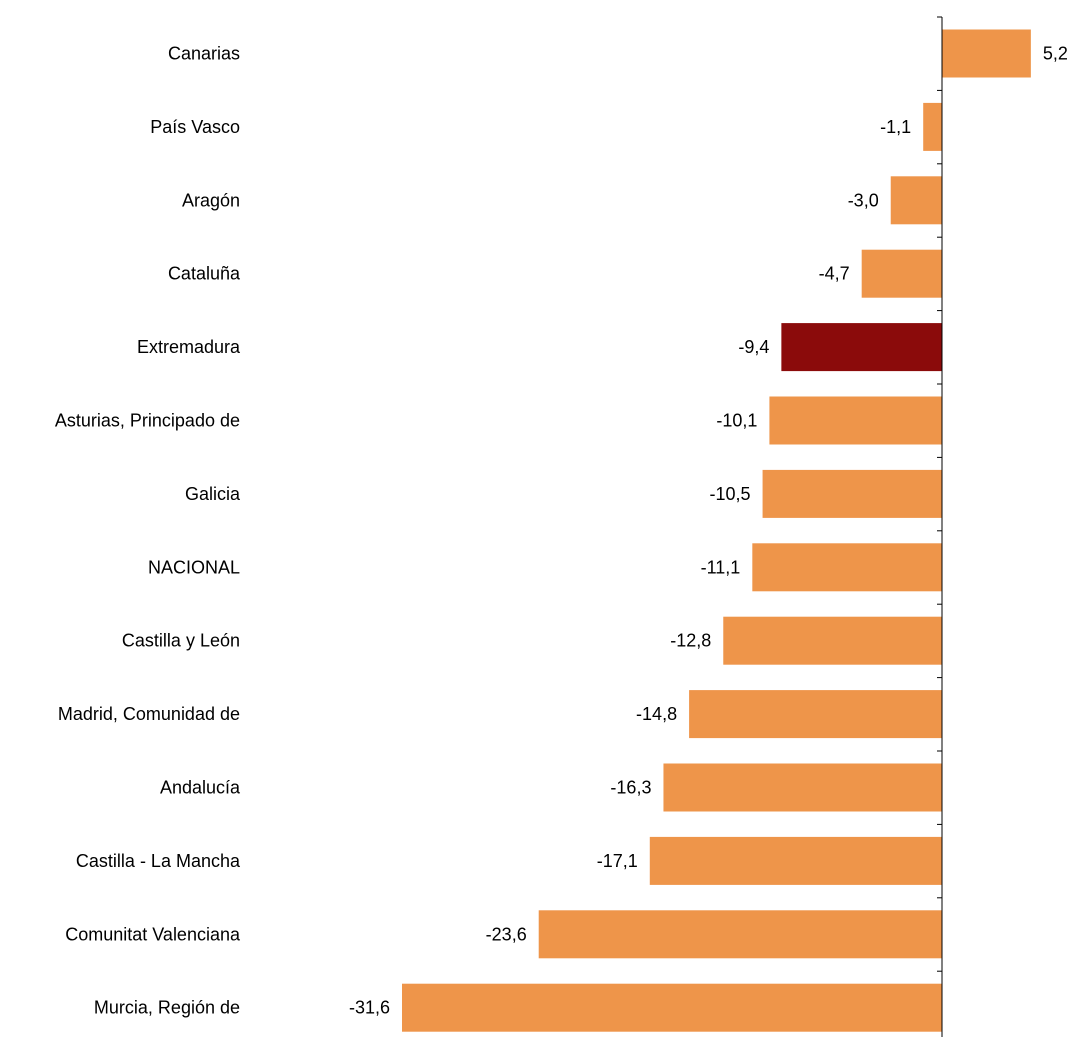 This screenshot has height=1042, width=1080. Describe the element at coordinates (194, 567) in the screenshot. I see `category-label: NACIONAL` at that location.